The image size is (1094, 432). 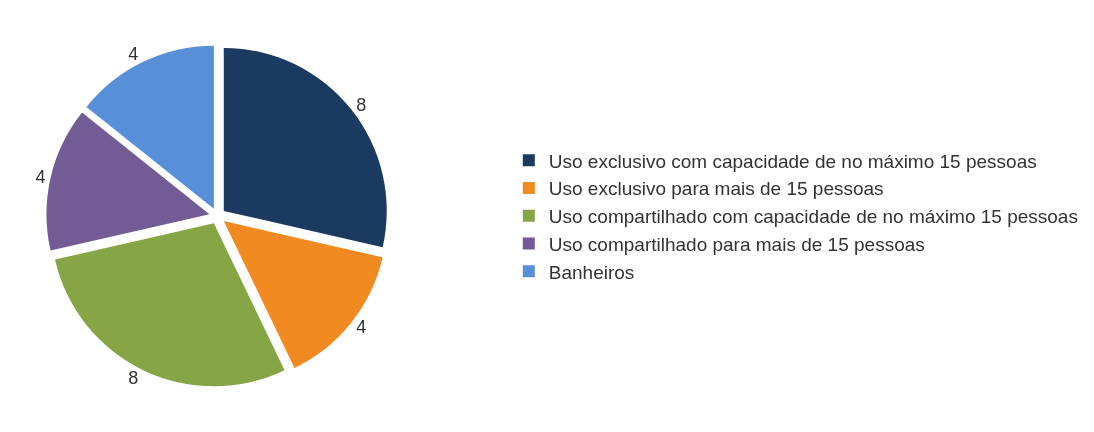 What do you see at coordinates (716, 189) in the screenshot?
I see `legend-label: Uso exclusivo para mais de 15 pessoas` at bounding box center [716, 189].